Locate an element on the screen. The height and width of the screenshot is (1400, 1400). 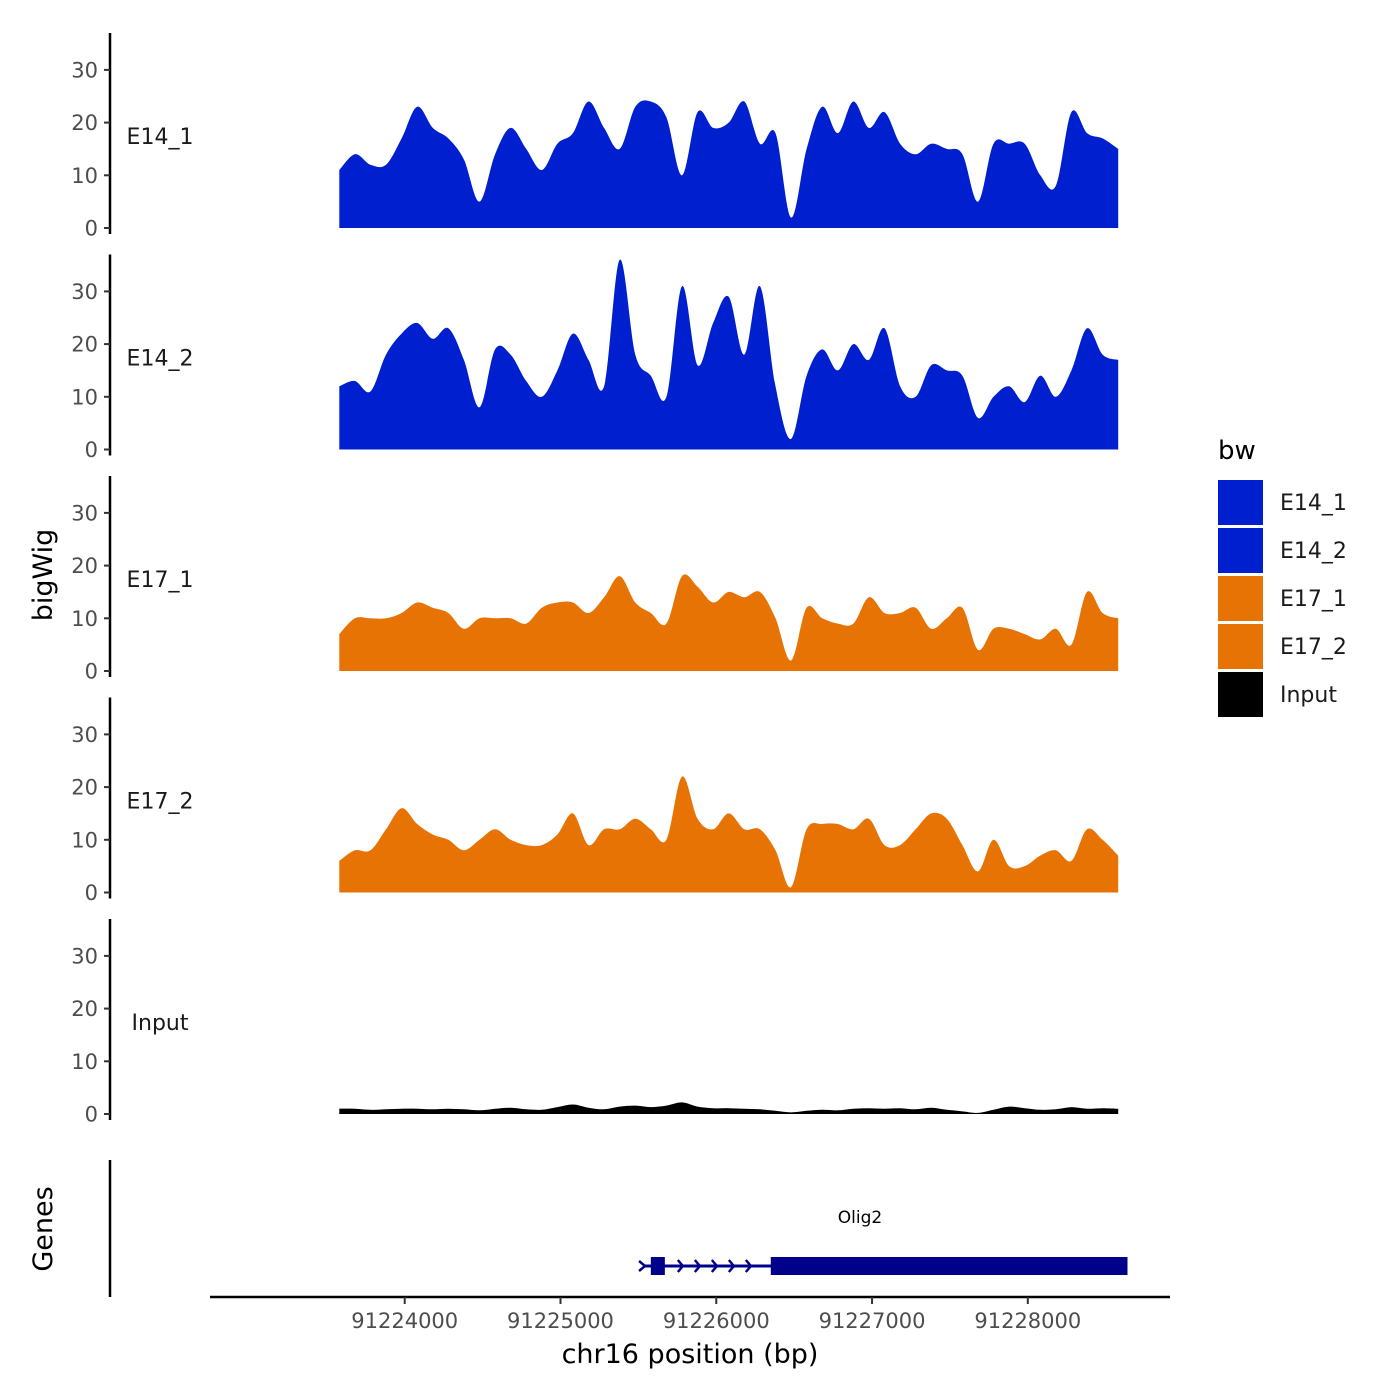
legend-item-e14-1: E14_1 is located at coordinates (1282, 502).